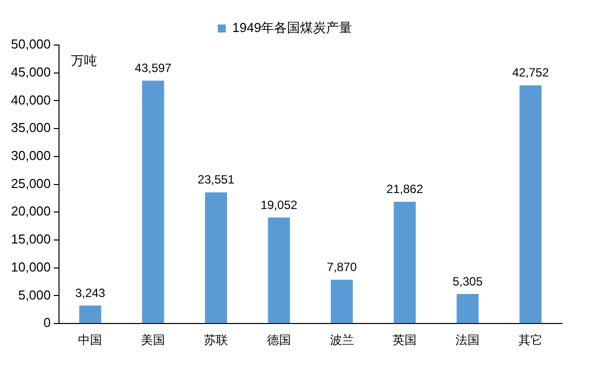  Describe the element at coordinates (153, 340) in the screenshot. I see `x-tick-label: 美国` at that location.